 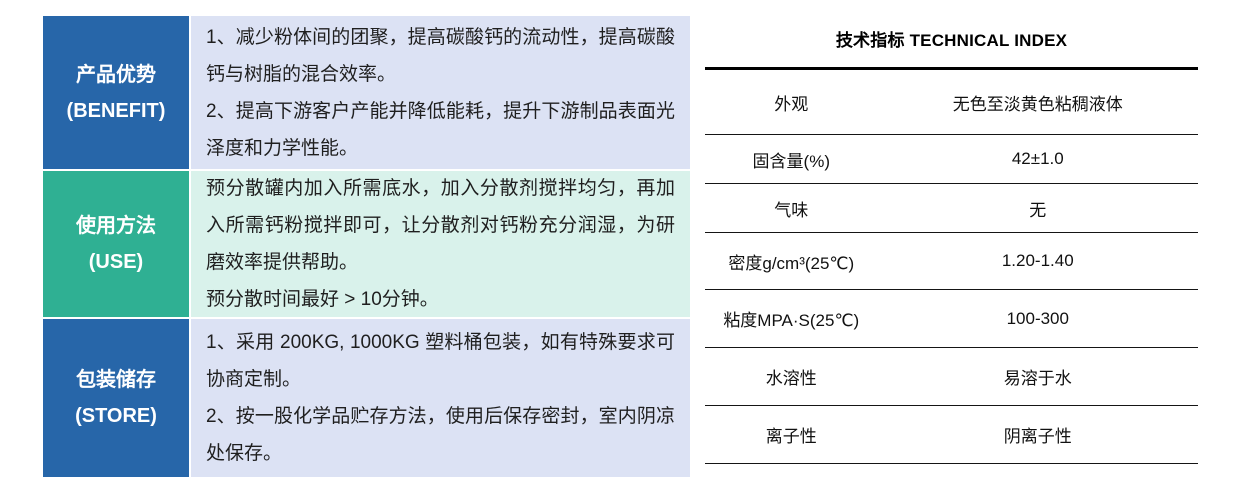 I want to click on spec-row-appearance: 外观 无色至淡黄色粘稠液体, so click(x=951, y=102).